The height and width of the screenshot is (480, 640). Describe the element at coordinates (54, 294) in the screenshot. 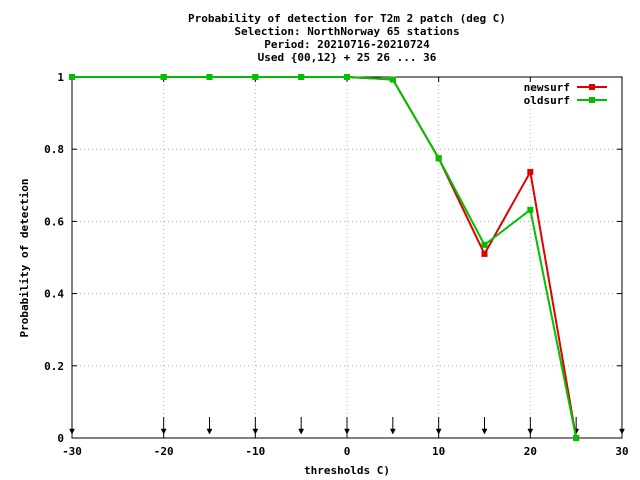

I see `y-tick-label: 0.4` at that location.